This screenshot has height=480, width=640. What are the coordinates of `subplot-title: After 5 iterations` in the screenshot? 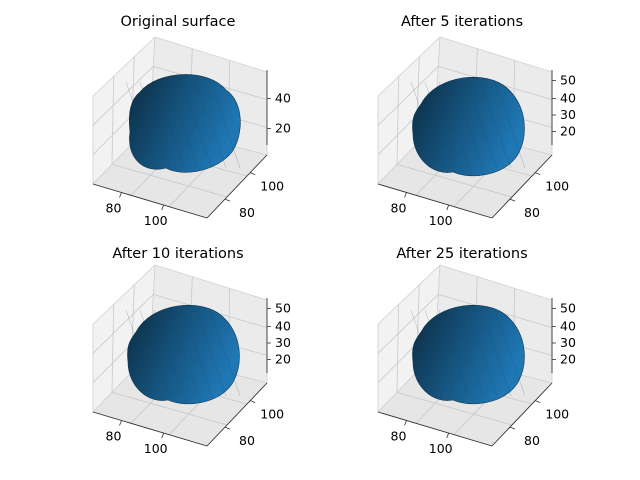 It's located at (462, 22).